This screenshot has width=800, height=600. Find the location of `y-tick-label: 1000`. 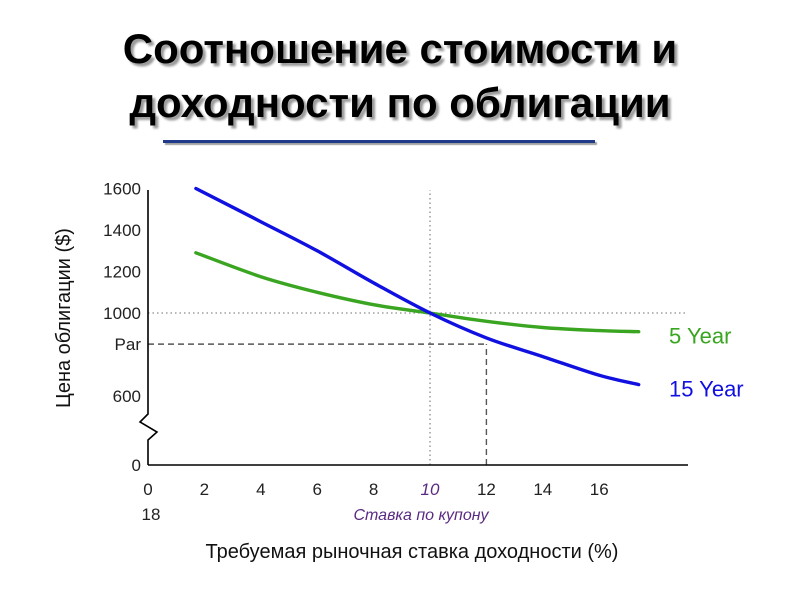

y-tick-label: 1000 is located at coordinates (122, 313).